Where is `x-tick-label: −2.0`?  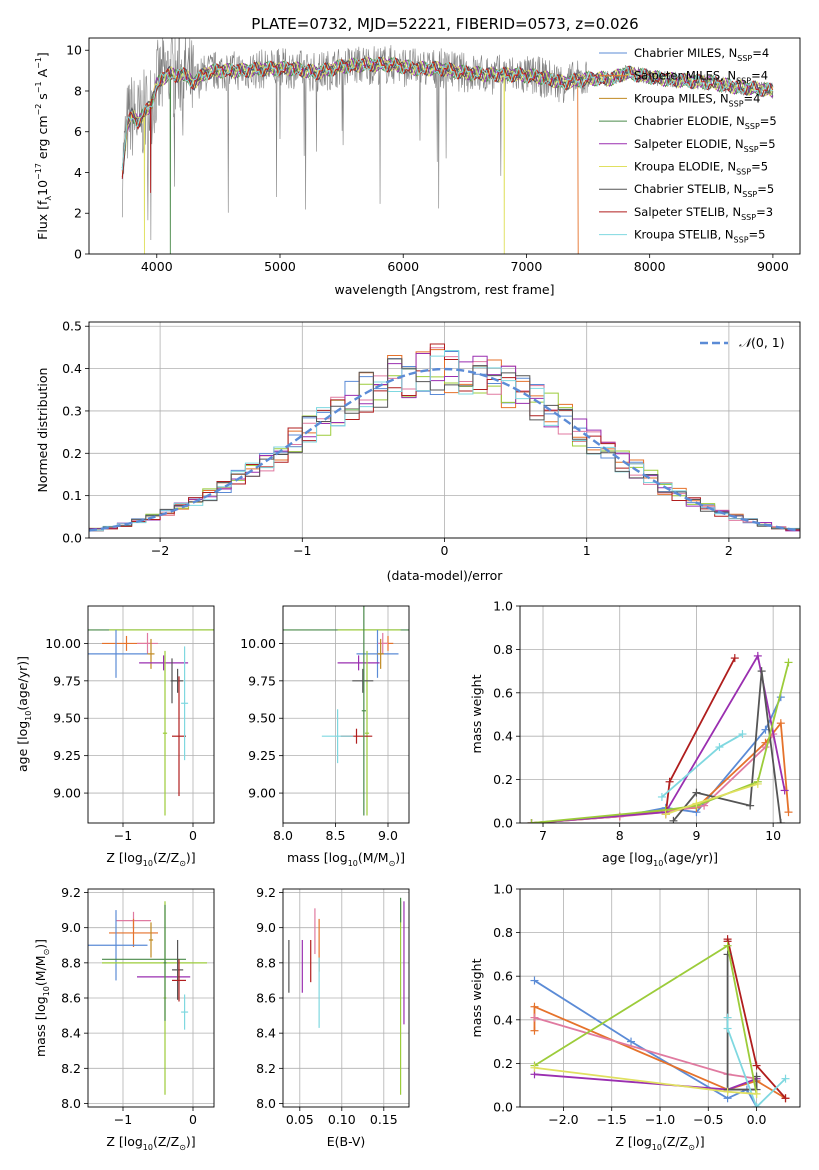 x-tick-label: −2.0 is located at coordinates (563, 1119).